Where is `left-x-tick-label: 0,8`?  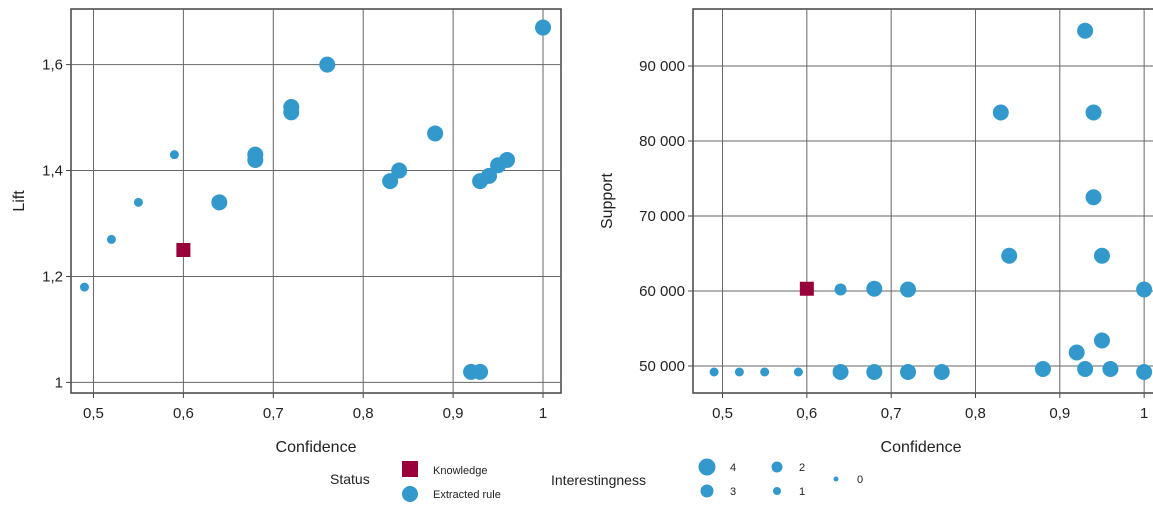
left-x-tick-label: 0,8 is located at coordinates (363, 413).